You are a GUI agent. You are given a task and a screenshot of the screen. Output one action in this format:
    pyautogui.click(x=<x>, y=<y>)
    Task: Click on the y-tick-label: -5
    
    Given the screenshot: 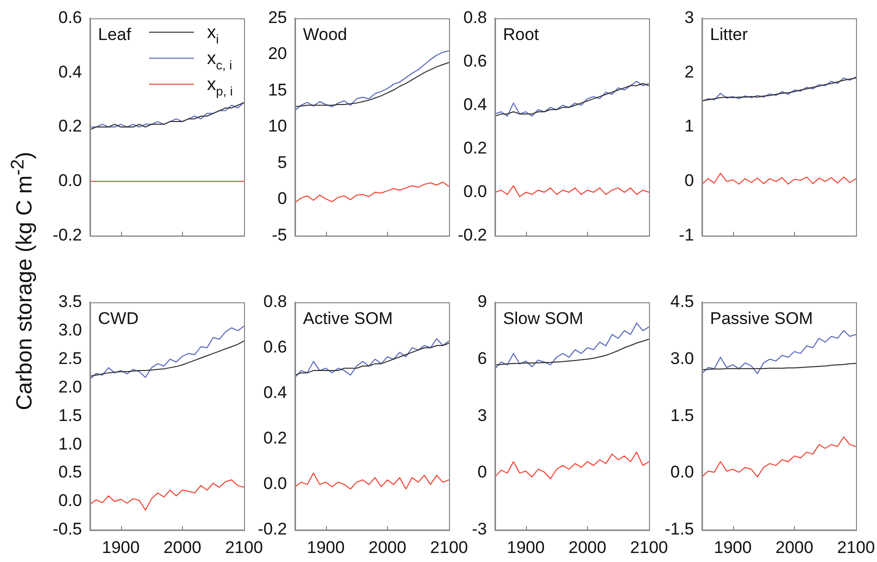 What is the action you would take?
    pyautogui.click(x=279, y=234)
    